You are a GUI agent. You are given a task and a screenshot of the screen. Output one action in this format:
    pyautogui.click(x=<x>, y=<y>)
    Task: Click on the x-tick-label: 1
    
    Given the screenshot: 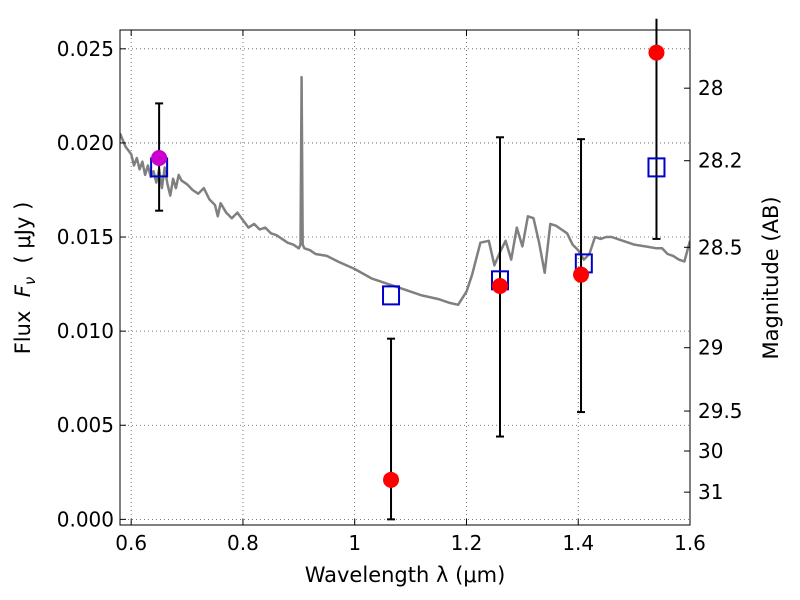 What is the action you would take?
    pyautogui.click(x=354, y=543)
    